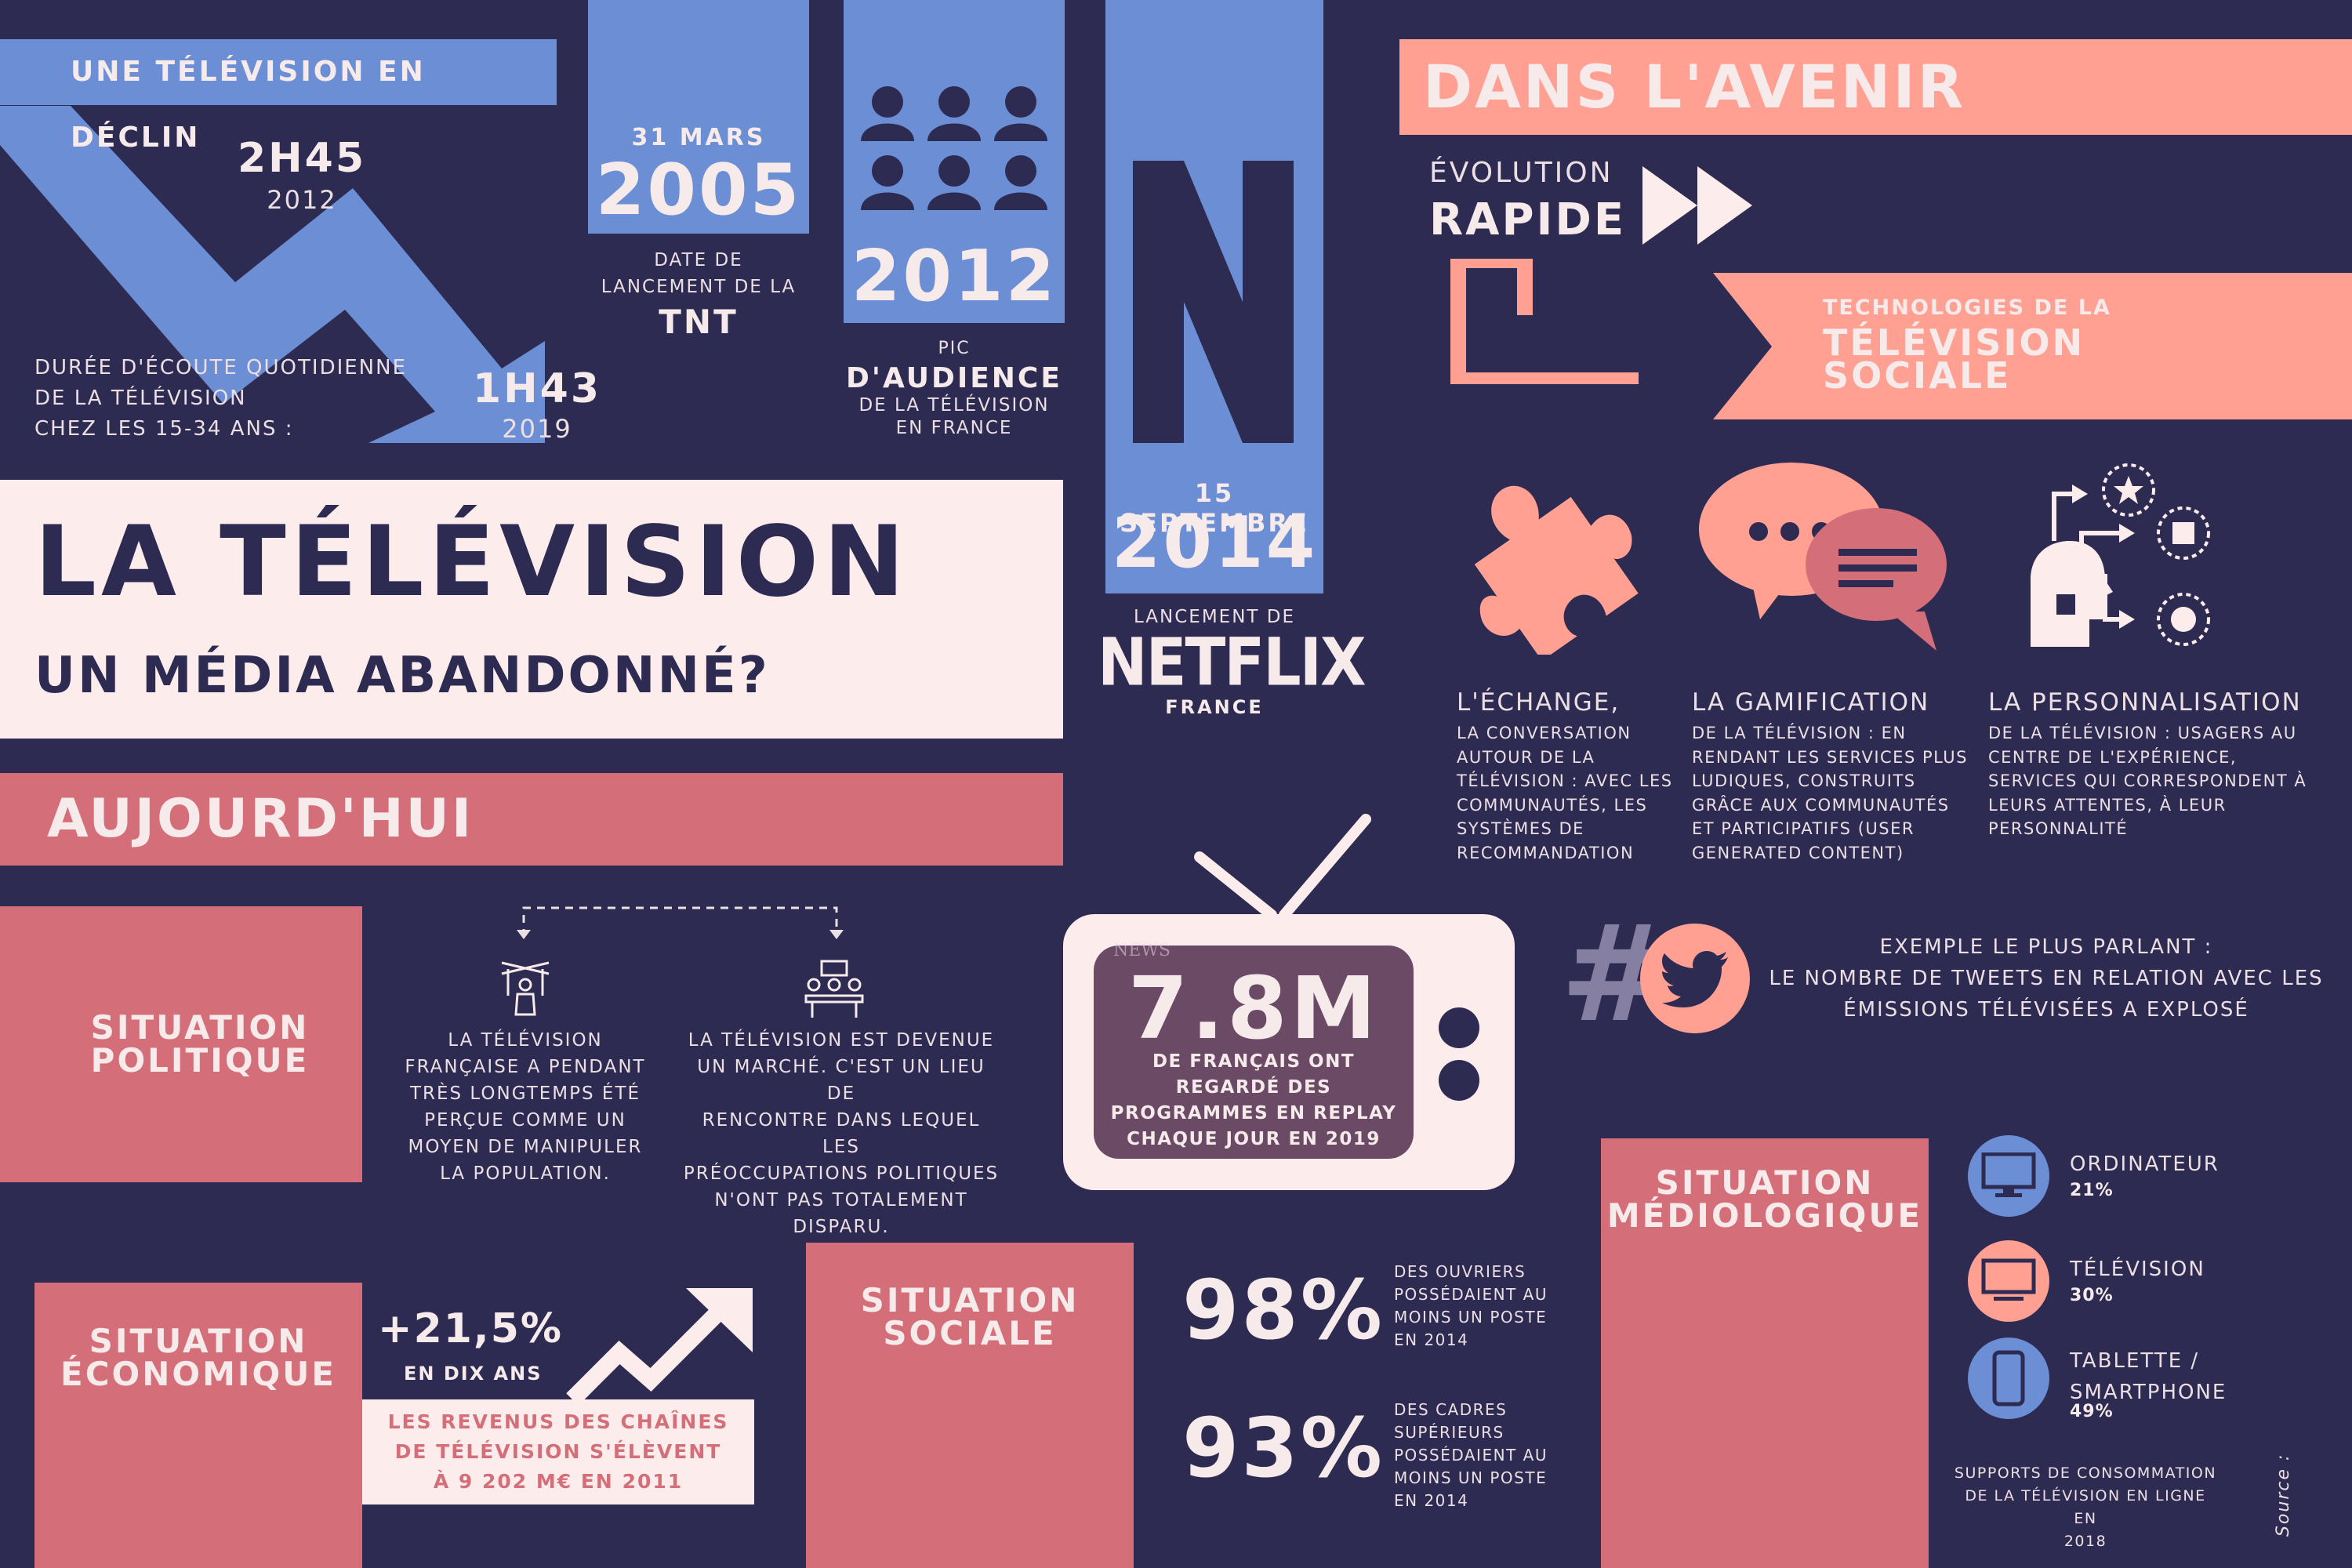  Describe the element at coordinates (525, 1147) in the screenshot. I see `political-text-line: MOYEN DE MANIPULER` at that location.